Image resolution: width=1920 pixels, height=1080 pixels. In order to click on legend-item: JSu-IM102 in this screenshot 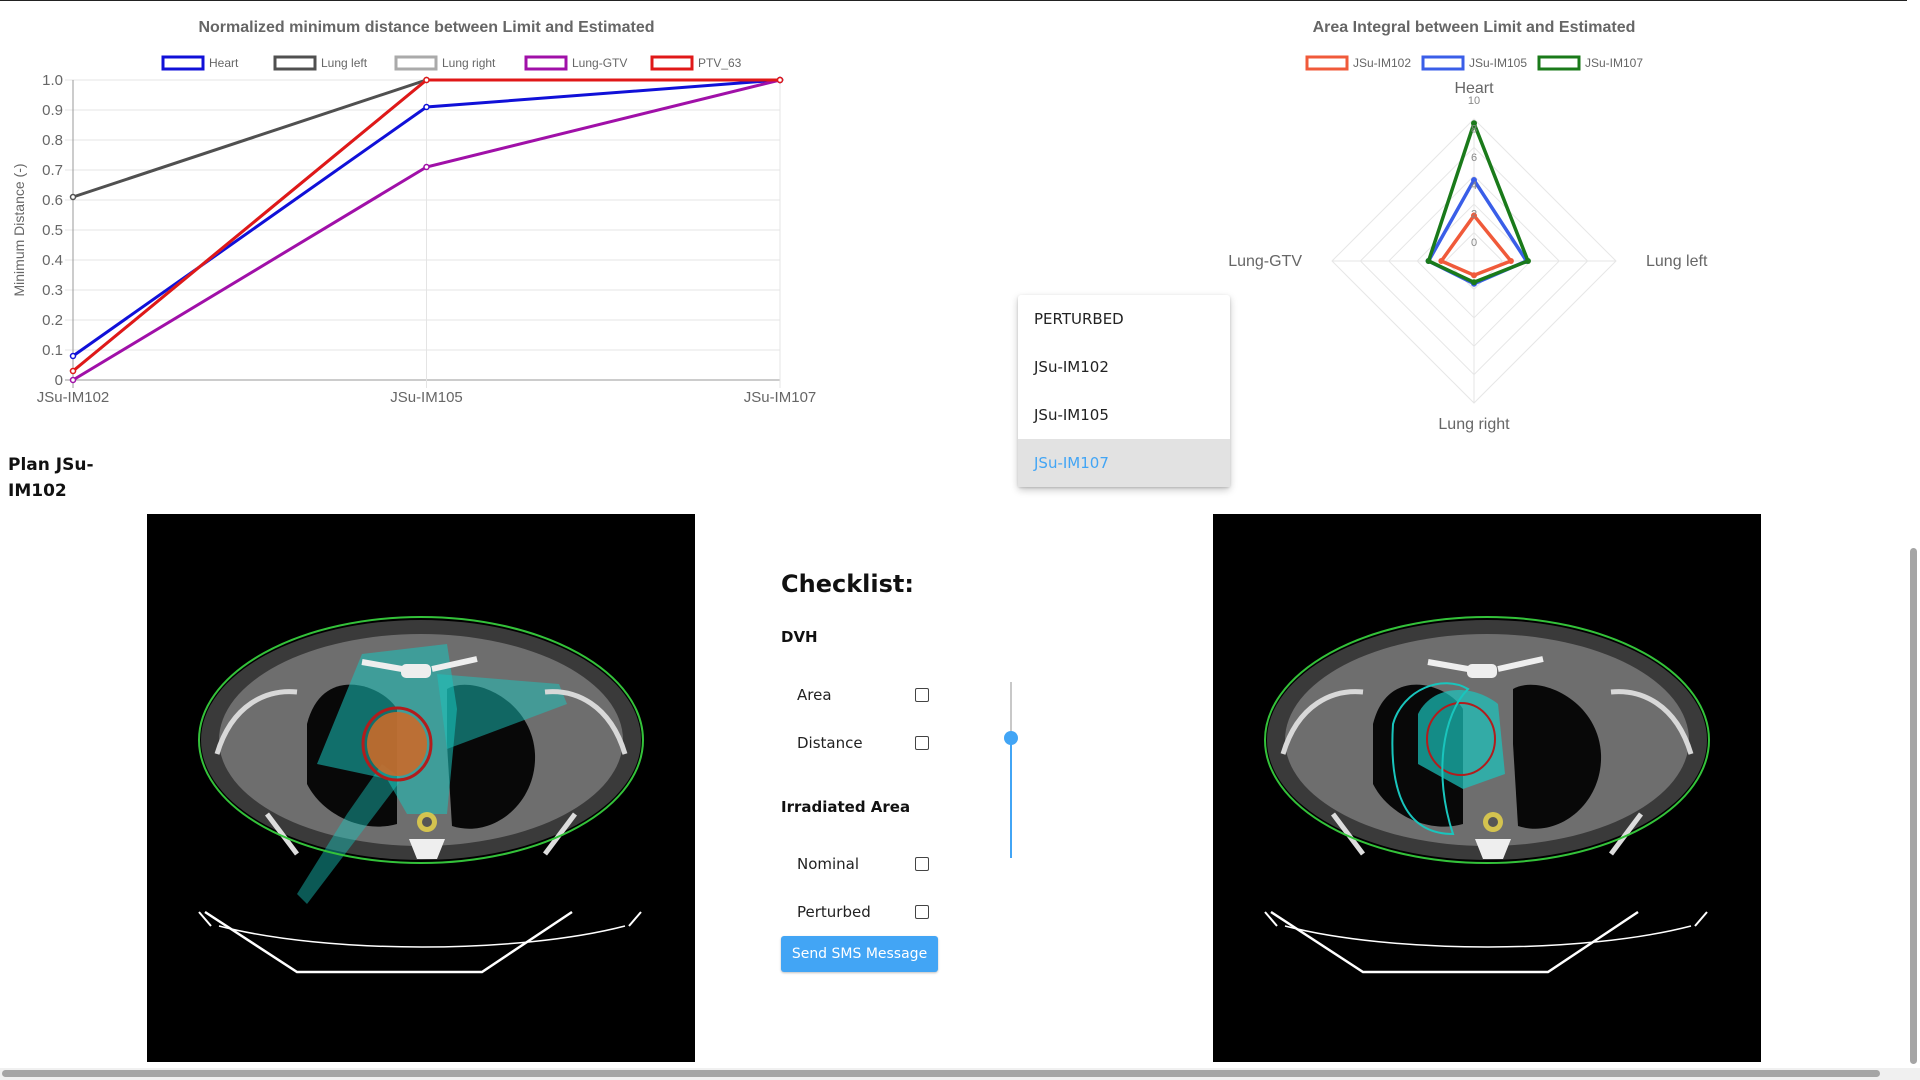, I will do `click(1358, 63)`.